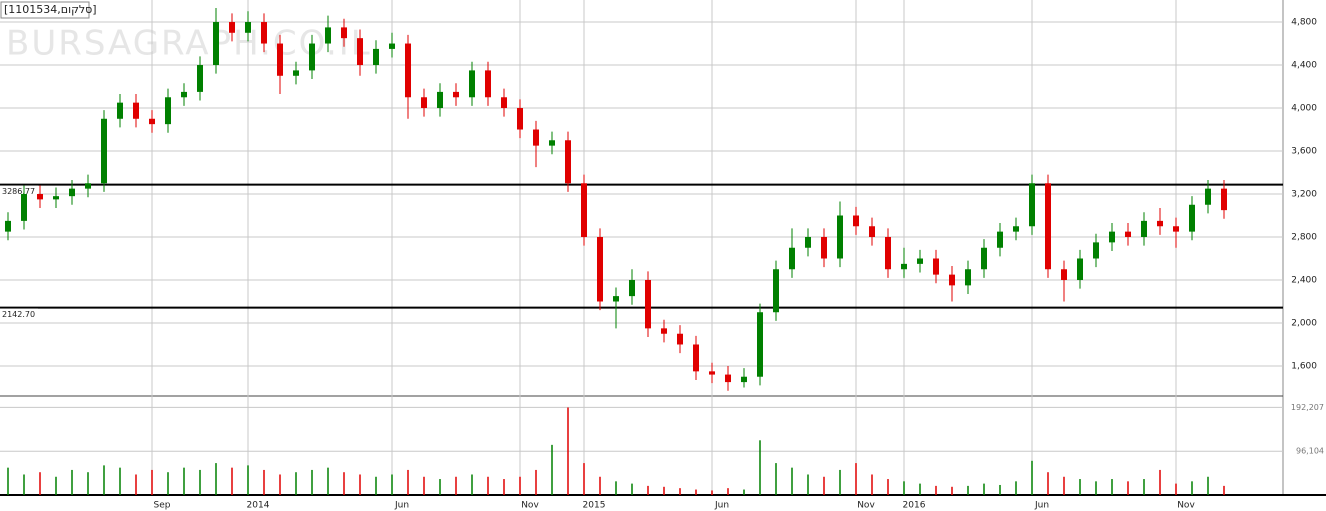 The height and width of the screenshot is (511, 1326). Describe the element at coordinates (721, 506) in the screenshot. I see `x-tick-label: Jun` at that location.